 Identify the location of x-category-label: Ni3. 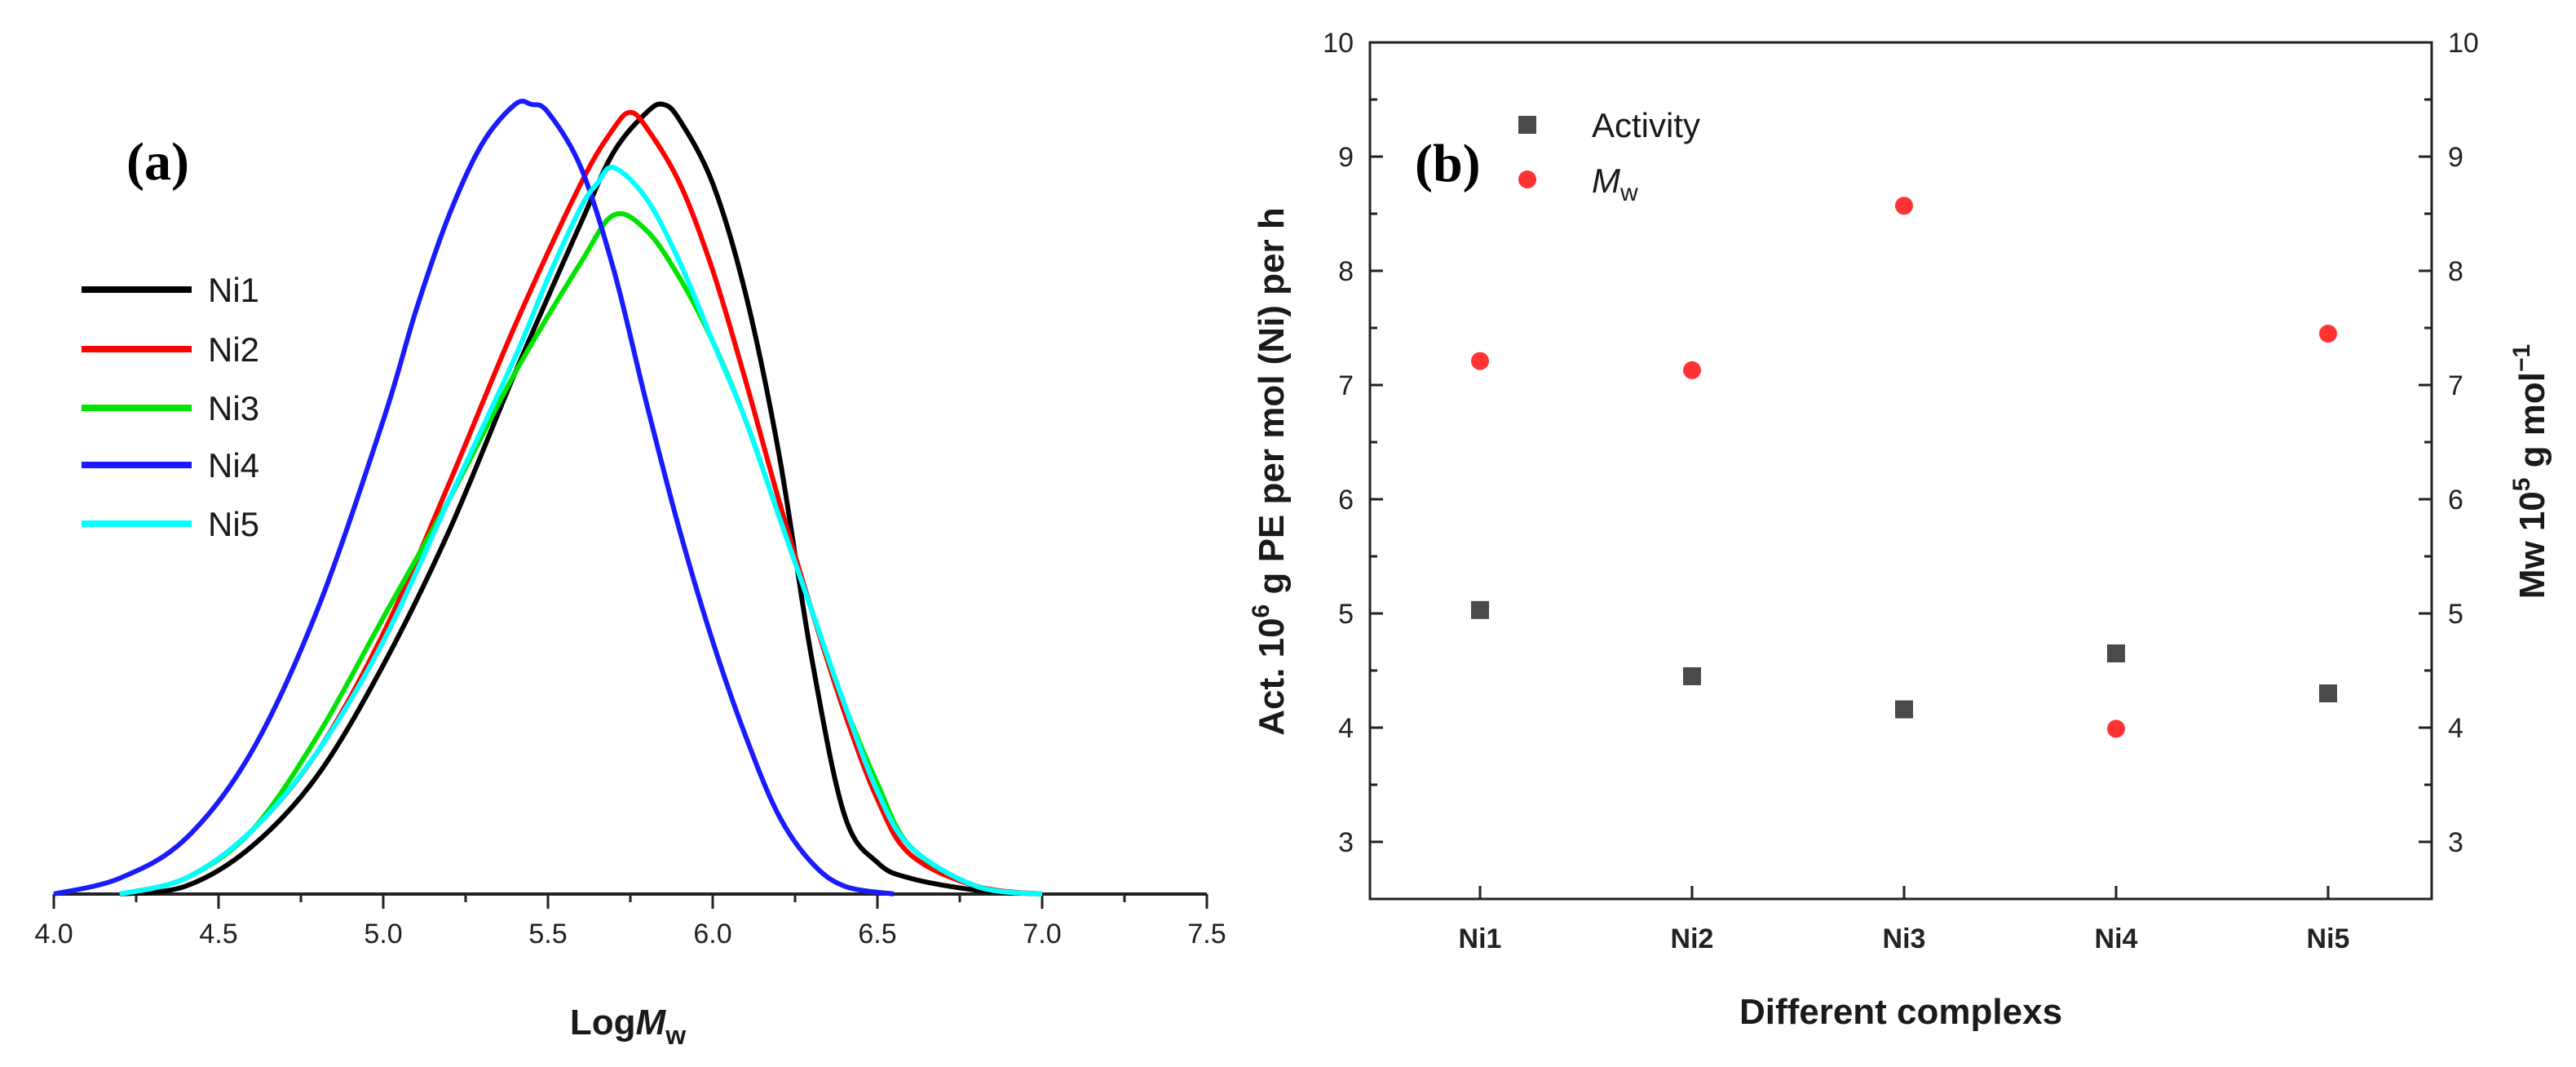
(1904, 938).